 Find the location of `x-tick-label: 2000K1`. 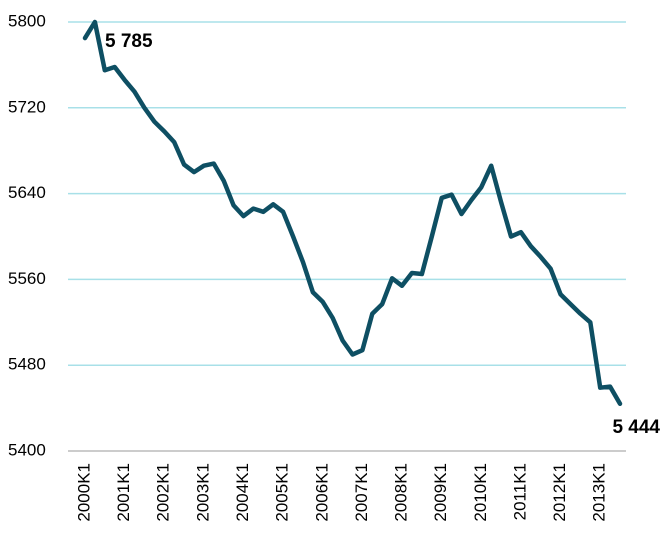

x-tick-label: 2000K1 is located at coordinates (83, 492).